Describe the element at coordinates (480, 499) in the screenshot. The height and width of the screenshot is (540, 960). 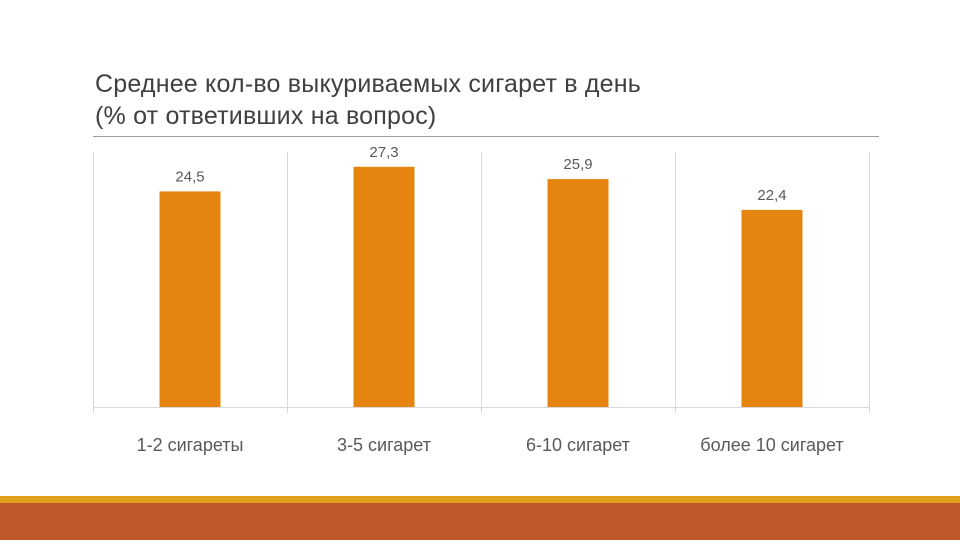
I see `footer-accent-stripe` at that location.